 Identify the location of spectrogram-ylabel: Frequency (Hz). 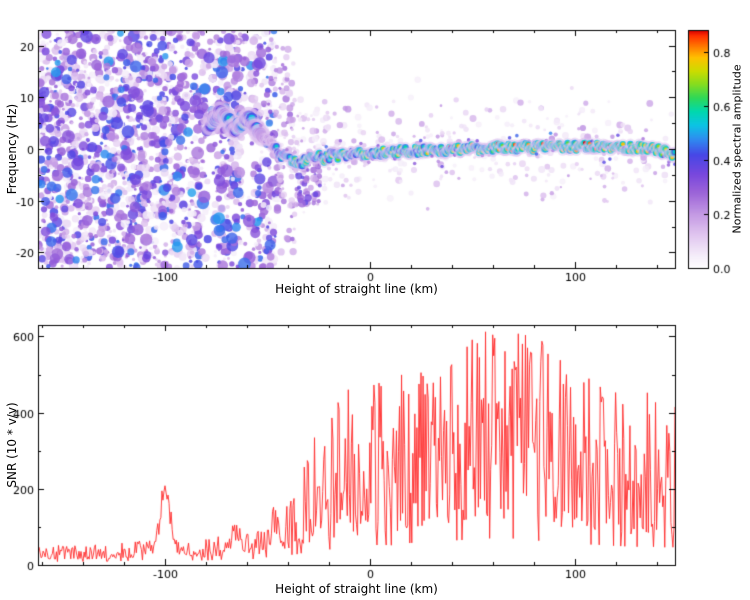
(12, 149).